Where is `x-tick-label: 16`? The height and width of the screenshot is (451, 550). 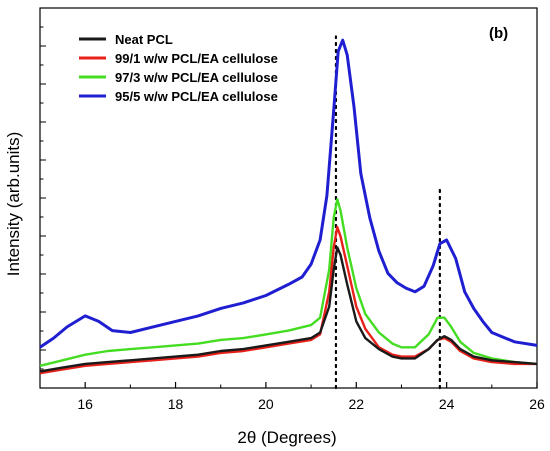
x-tick-label: 16 is located at coordinates (85, 404).